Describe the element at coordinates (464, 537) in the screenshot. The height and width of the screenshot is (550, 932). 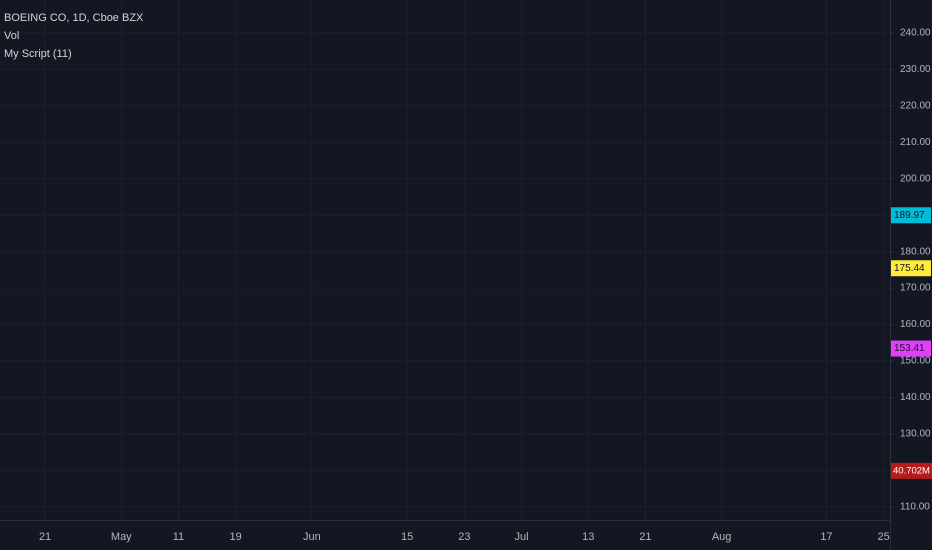
I see `x-tick-label: 23` at that location.